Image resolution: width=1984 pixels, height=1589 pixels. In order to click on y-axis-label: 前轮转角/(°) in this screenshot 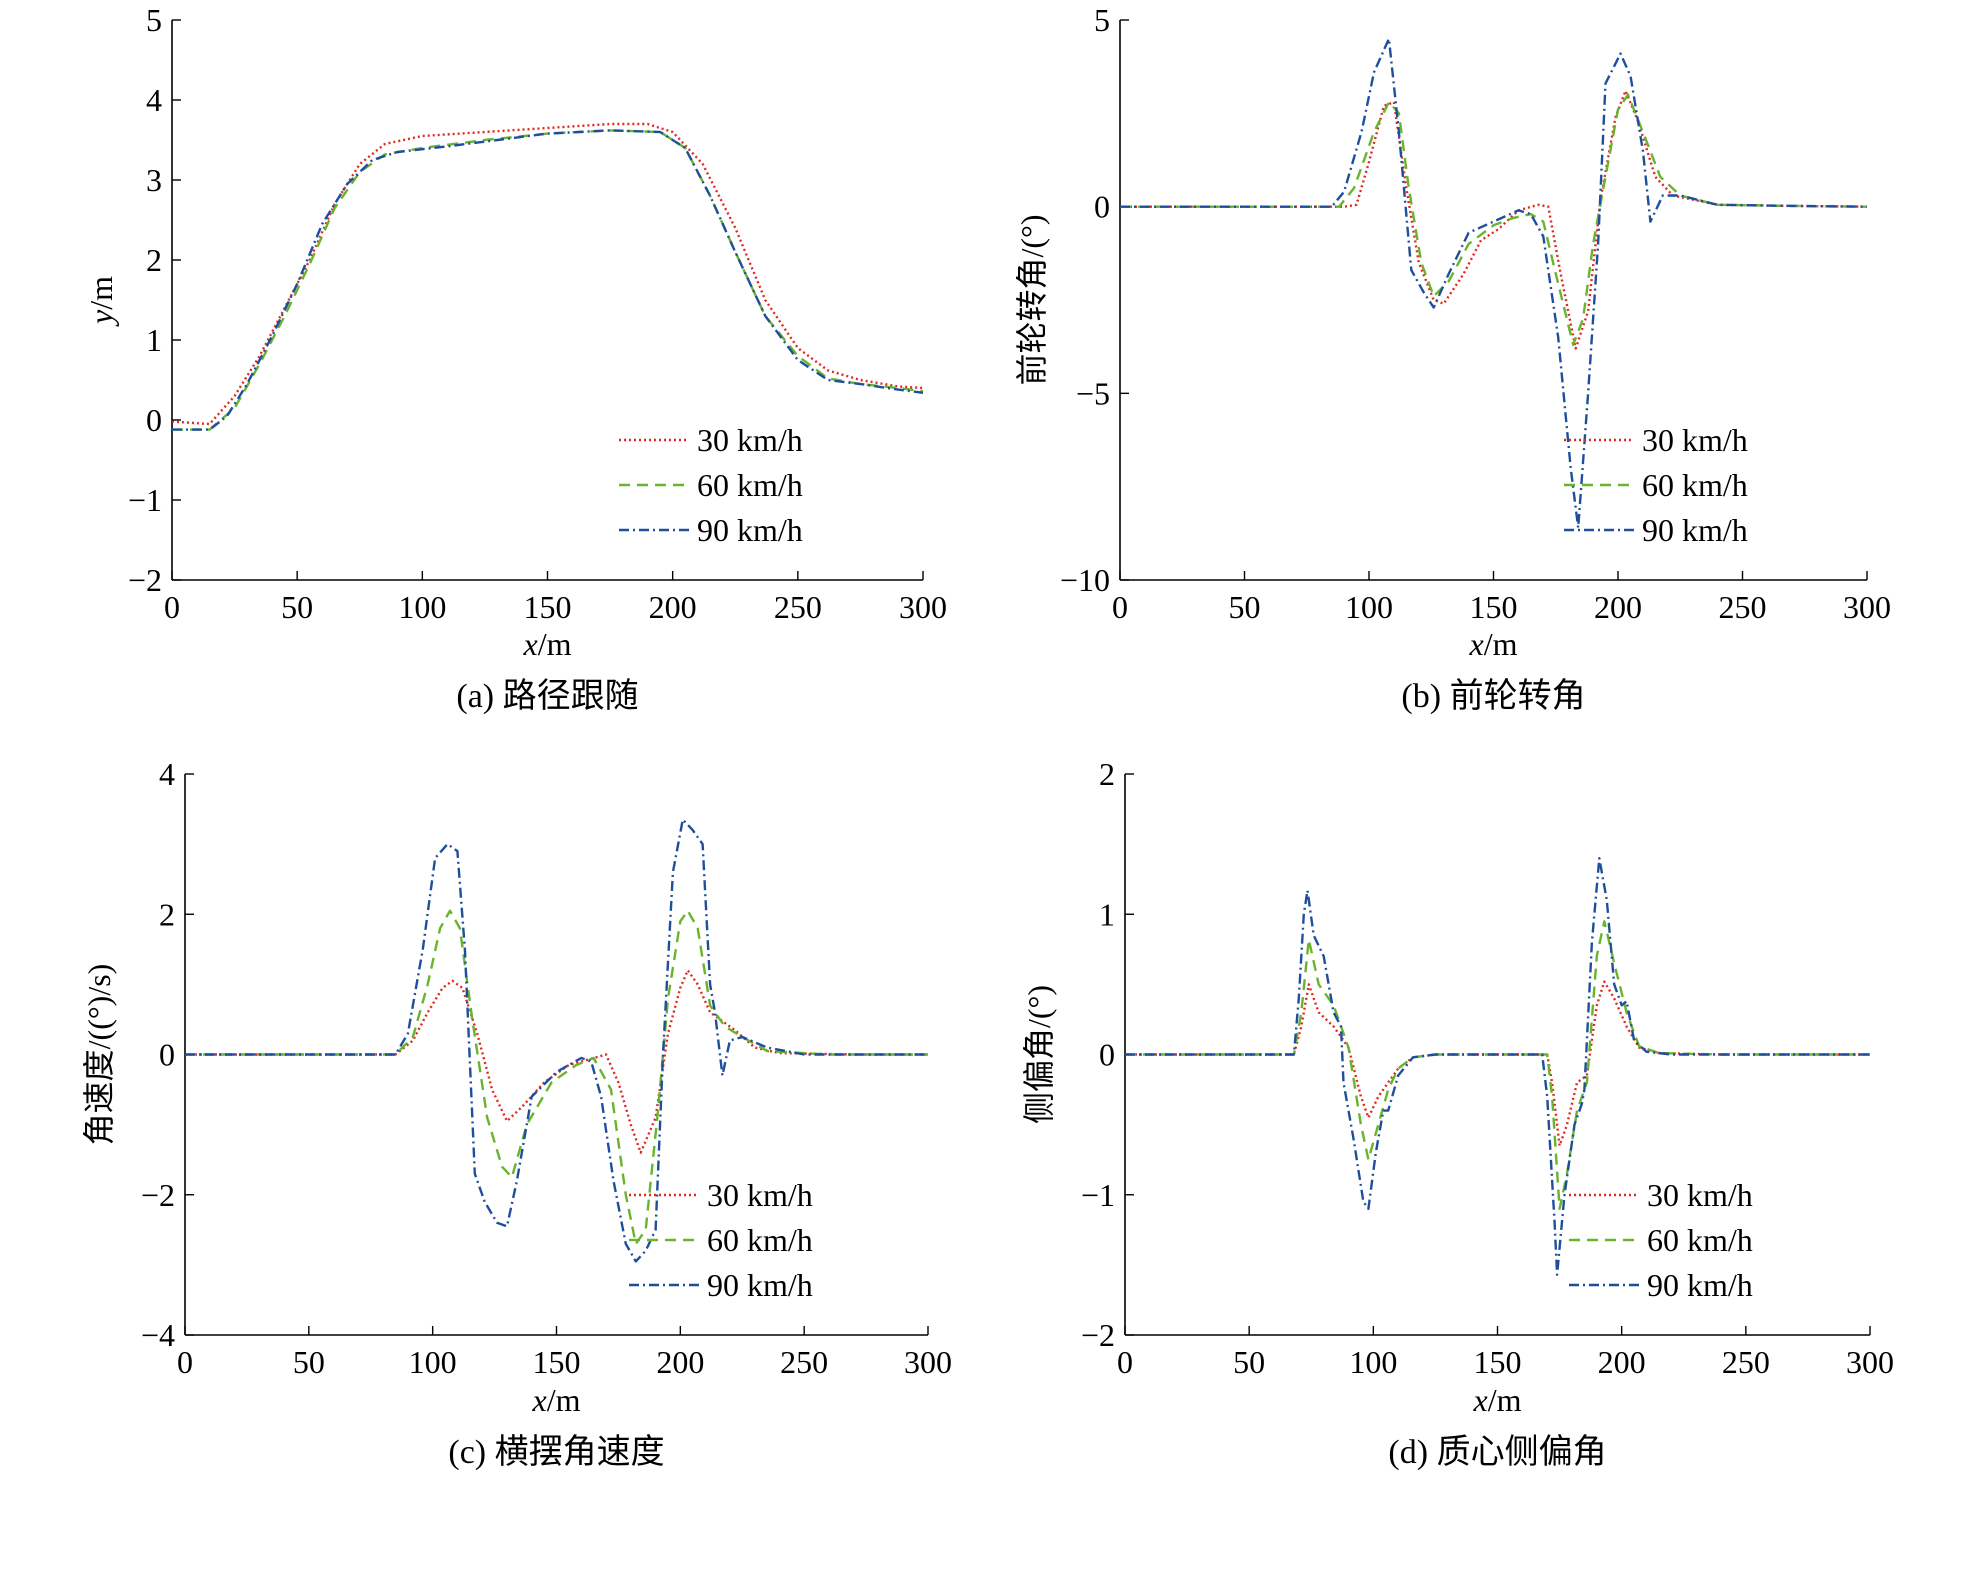, I will do `click(1032, 299)`.